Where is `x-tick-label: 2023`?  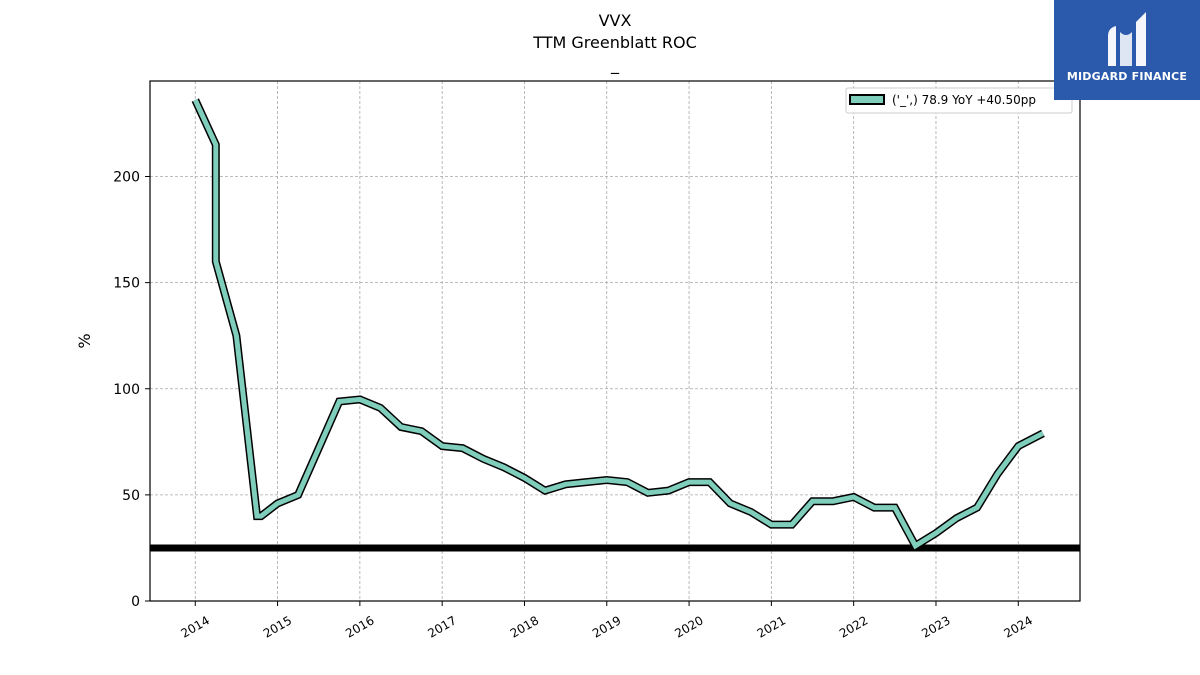
x-tick-label: 2023 is located at coordinates (935, 626).